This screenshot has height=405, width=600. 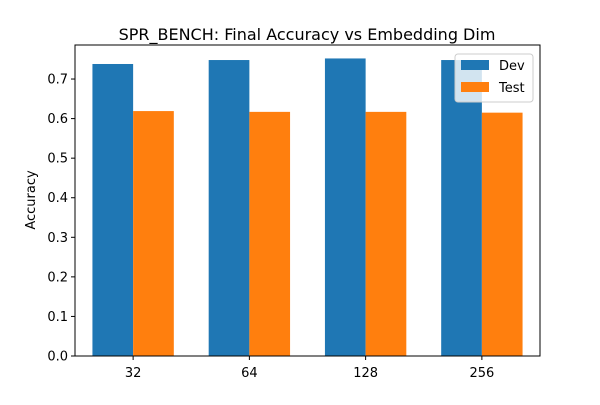 I want to click on x-tick-label: 64, so click(x=249, y=373).